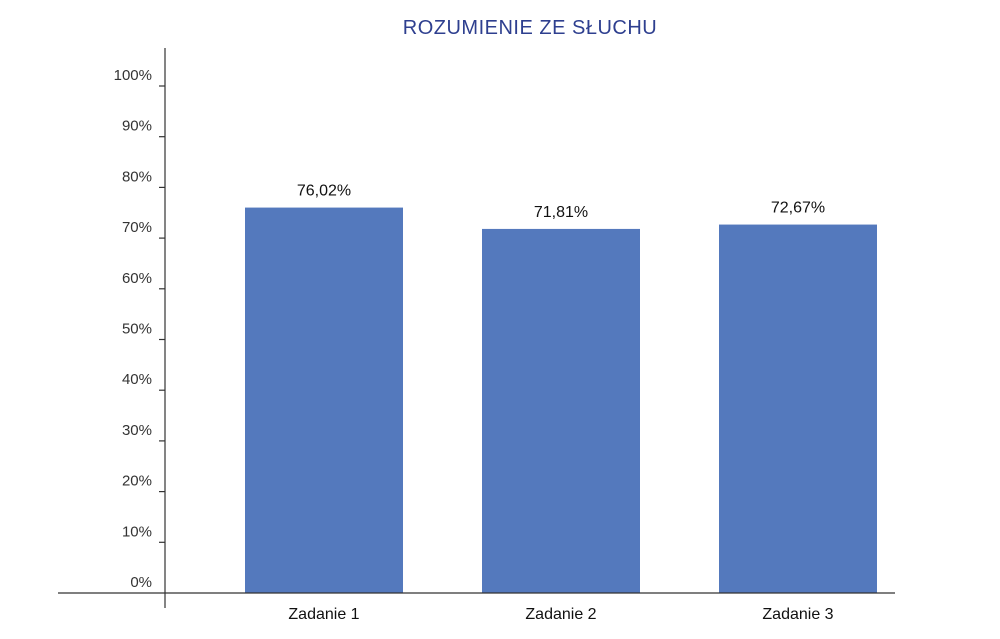 The height and width of the screenshot is (639, 1000). I want to click on y-tick-label: 30%, so click(137, 430).